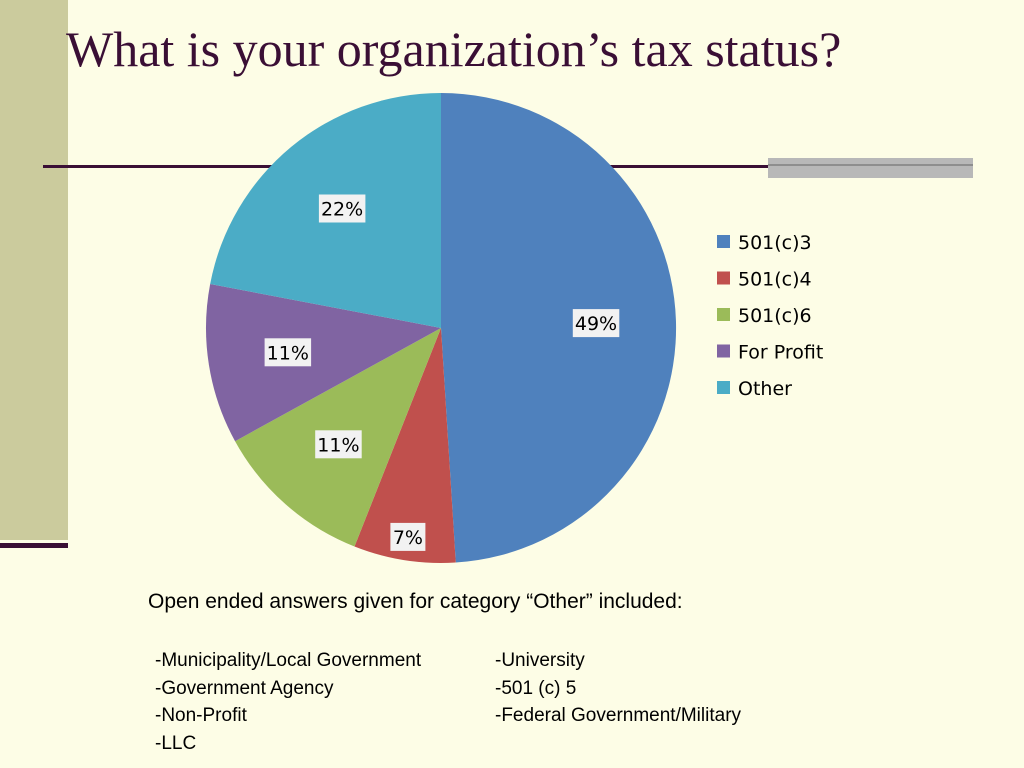  I want to click on slide-title: What is your organization’s tax status?, so click(454, 49).